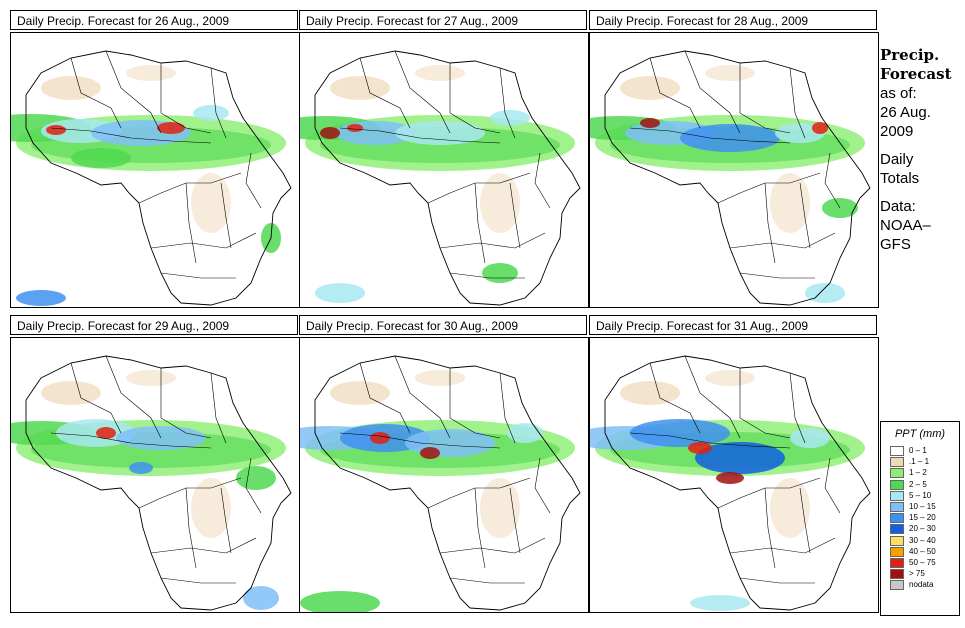 This screenshot has height=628, width=965. What do you see at coordinates (898, 93) in the screenshot?
I see `asof-label: as of:` at bounding box center [898, 93].